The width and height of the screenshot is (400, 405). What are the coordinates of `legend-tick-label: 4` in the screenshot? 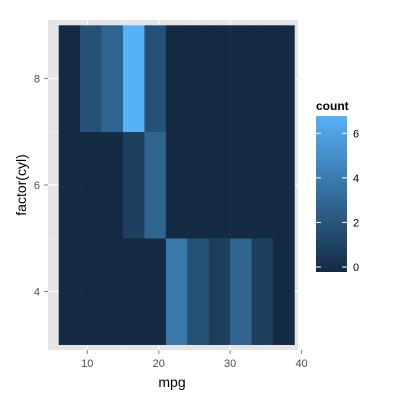 It's located at (356, 179).